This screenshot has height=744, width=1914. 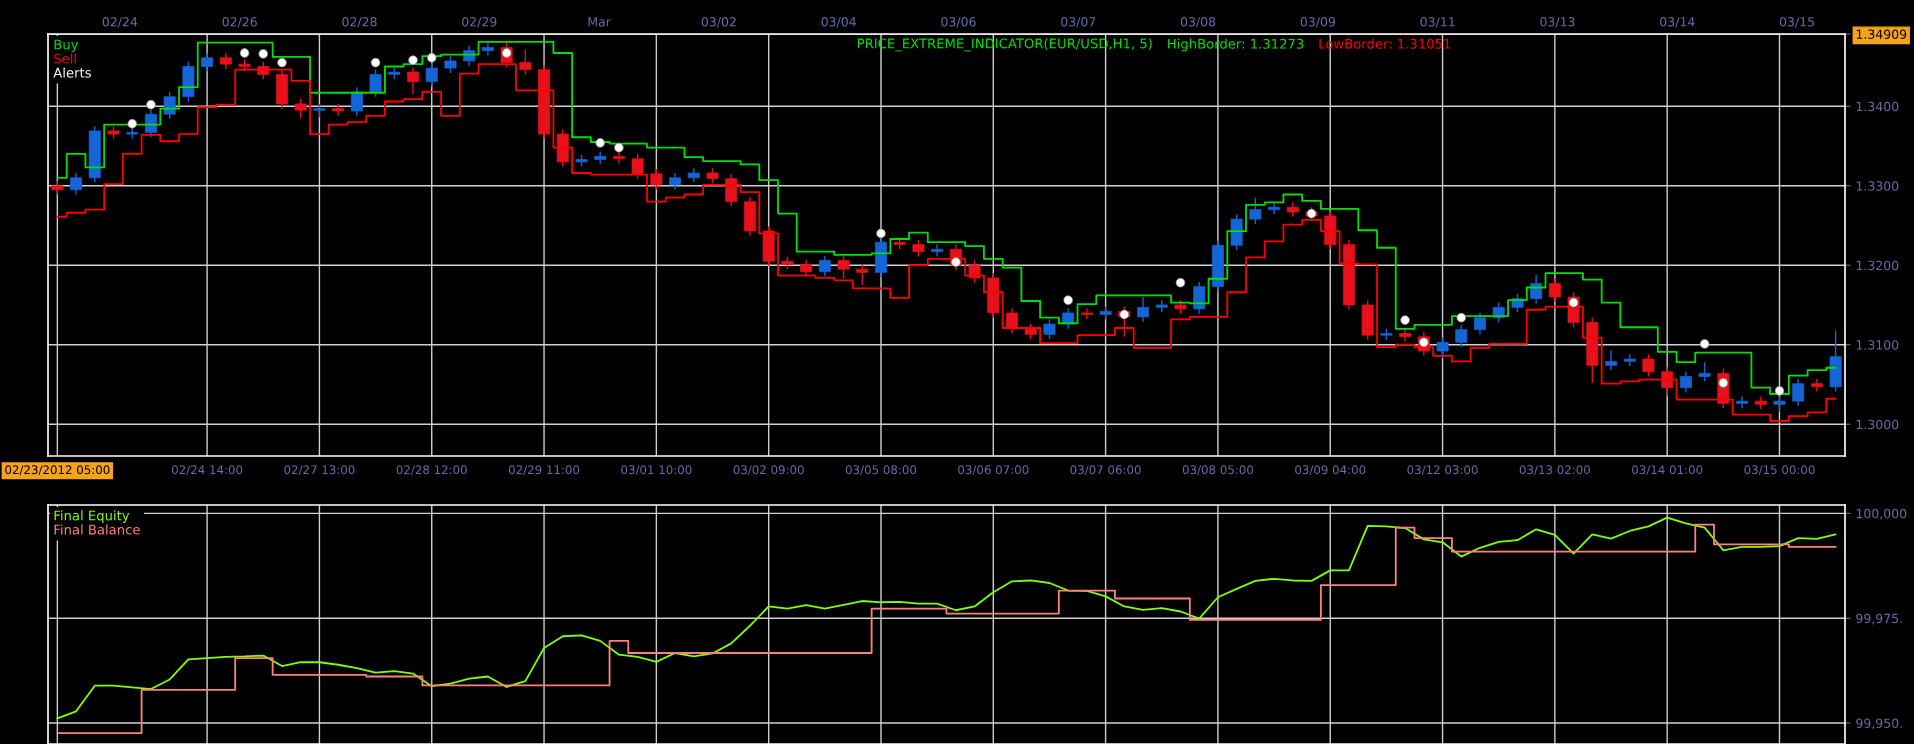 What do you see at coordinates (120, 22) in the screenshot?
I see `text: 02/24` at bounding box center [120, 22].